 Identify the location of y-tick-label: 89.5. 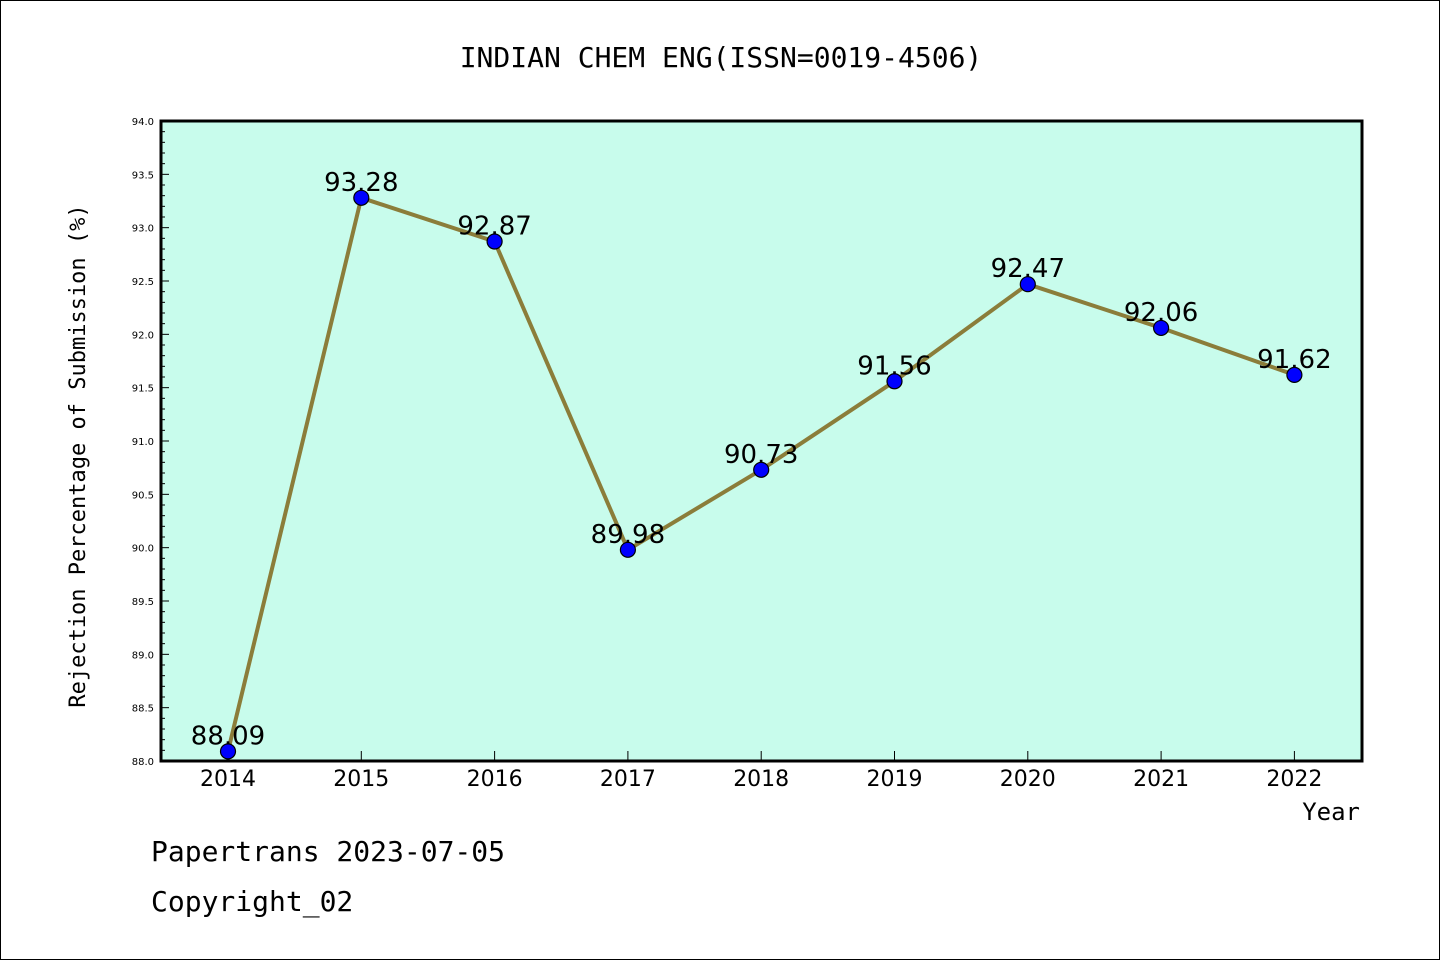
(143, 602).